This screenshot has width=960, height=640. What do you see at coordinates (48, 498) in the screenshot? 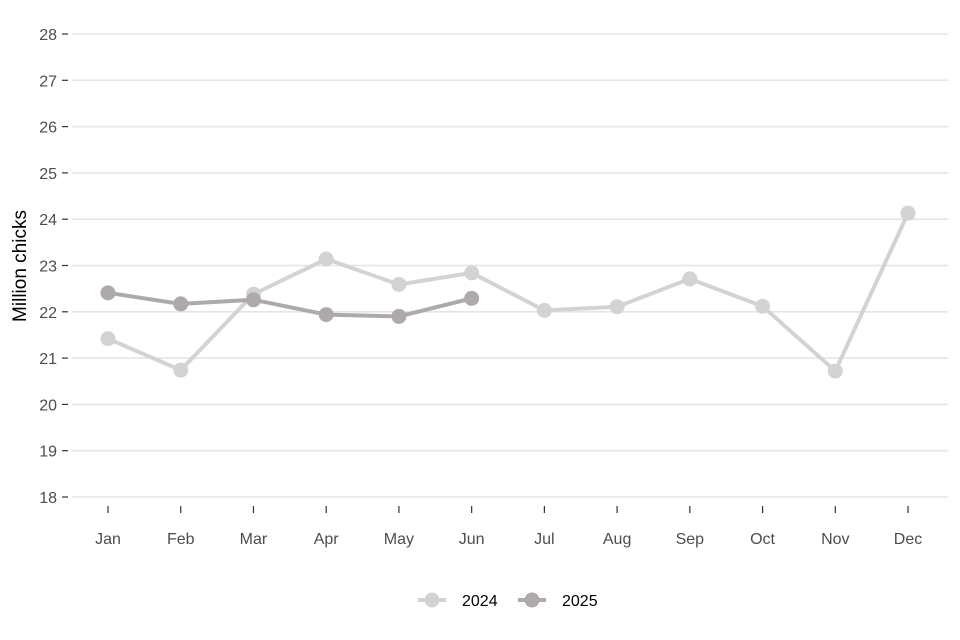
I see `y-tick-label: 18` at bounding box center [48, 498].